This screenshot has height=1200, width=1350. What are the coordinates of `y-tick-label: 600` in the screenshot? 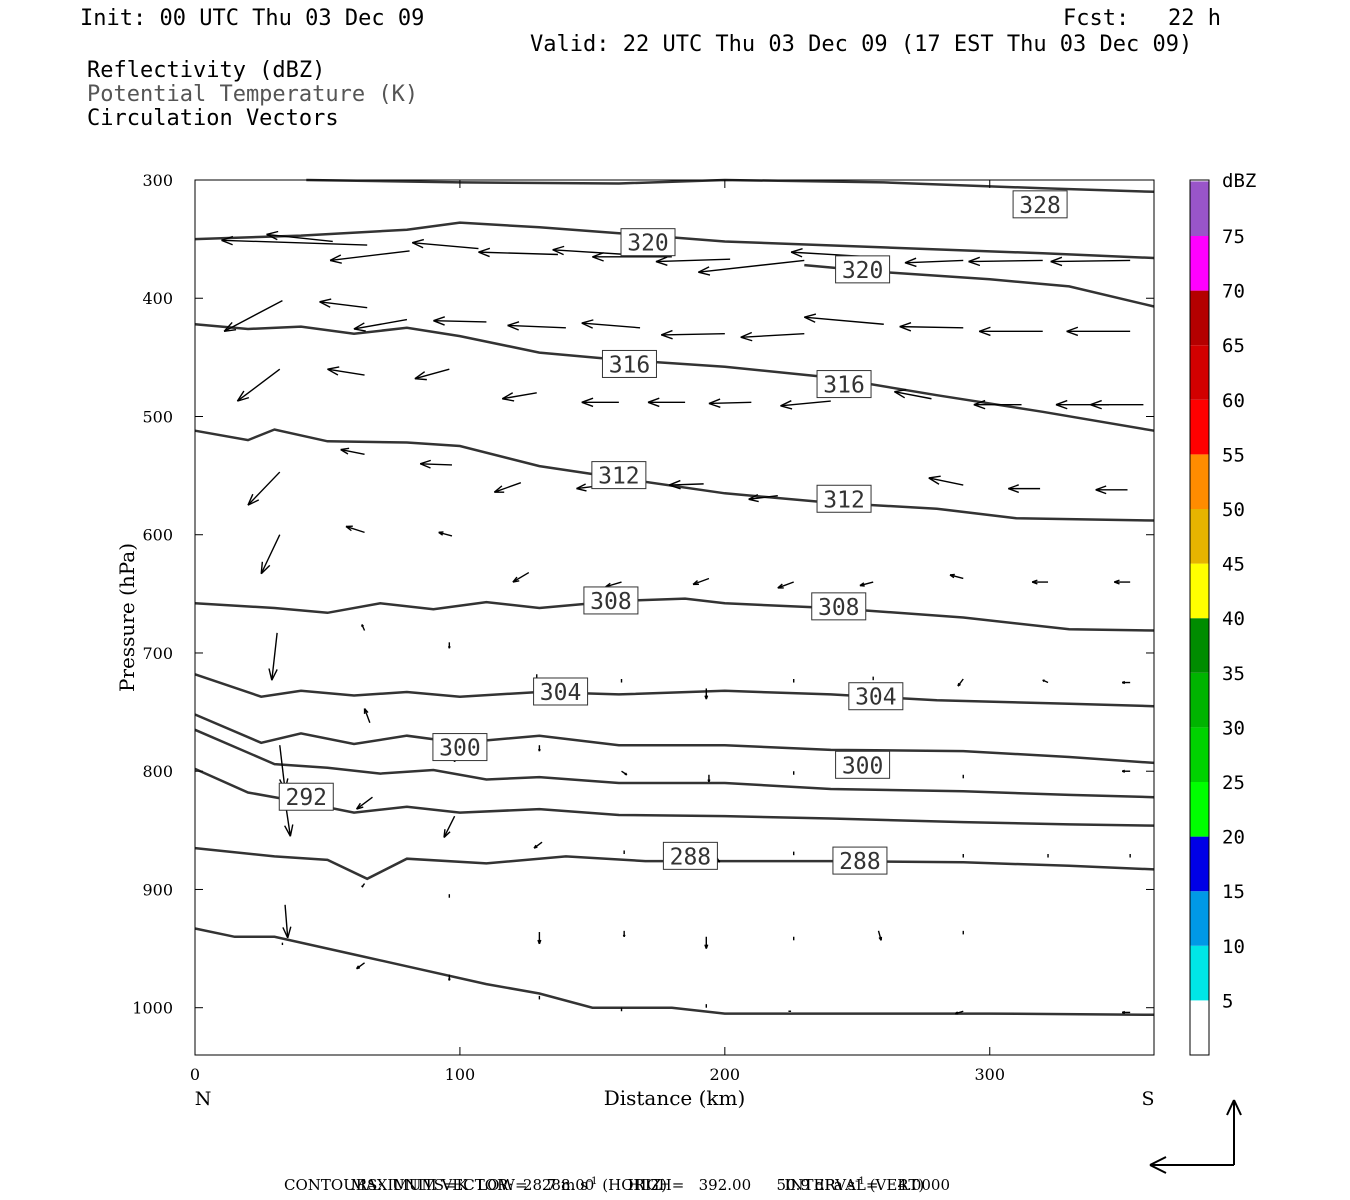 It's located at (157, 535).